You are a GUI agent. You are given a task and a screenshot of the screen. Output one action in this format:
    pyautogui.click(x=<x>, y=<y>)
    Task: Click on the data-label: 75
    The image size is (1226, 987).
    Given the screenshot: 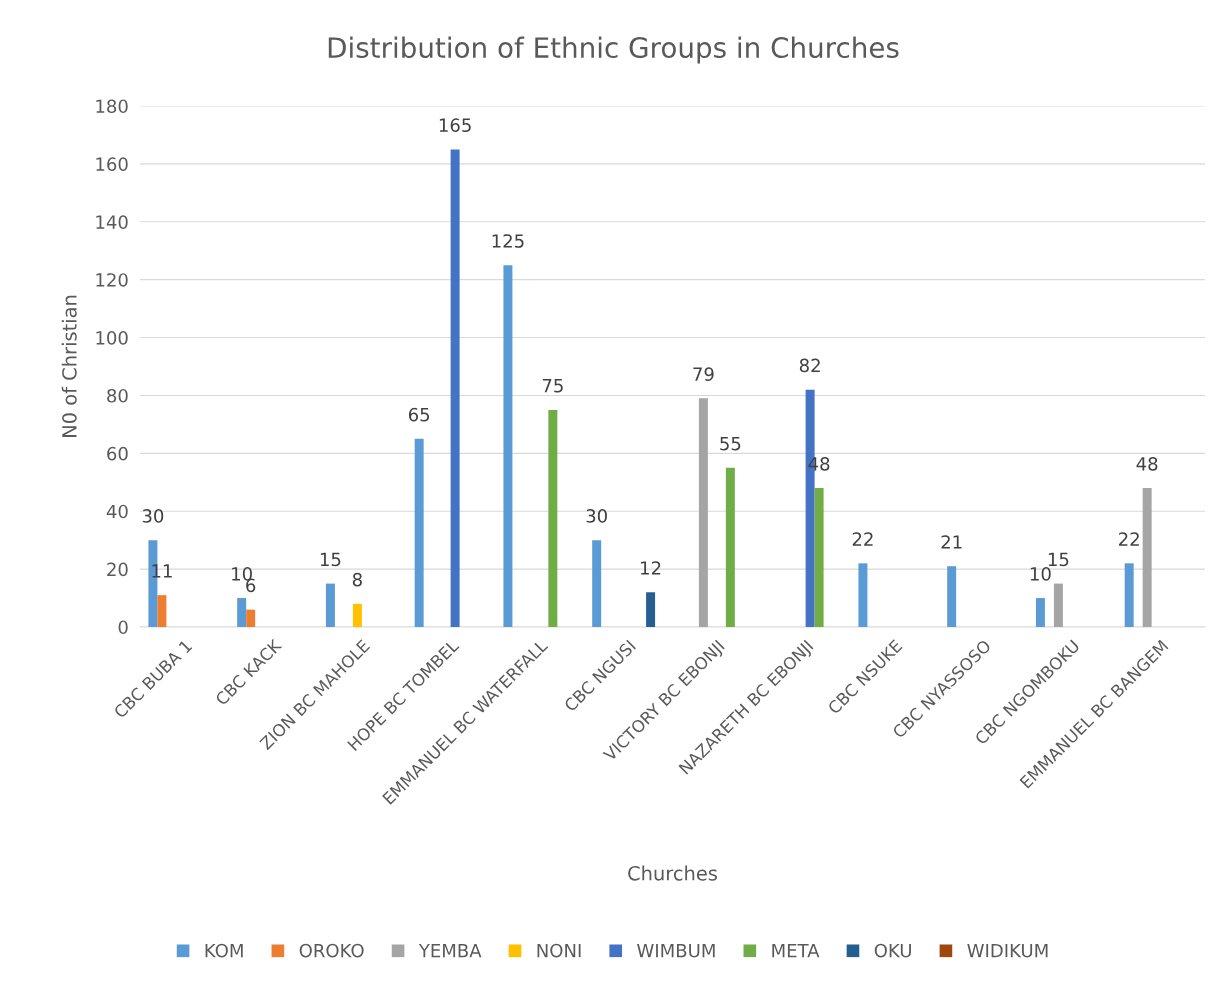 What is the action you would take?
    pyautogui.click(x=552, y=386)
    